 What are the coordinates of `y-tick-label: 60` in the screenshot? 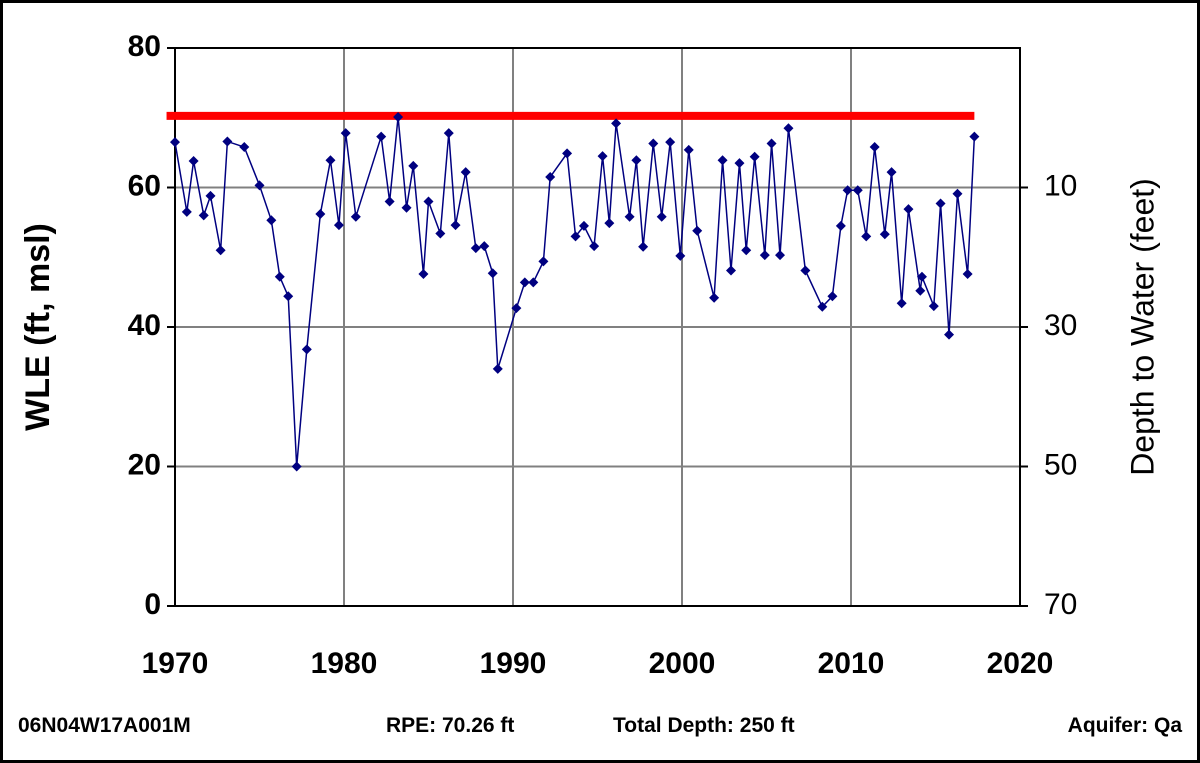 It's located at (144, 185).